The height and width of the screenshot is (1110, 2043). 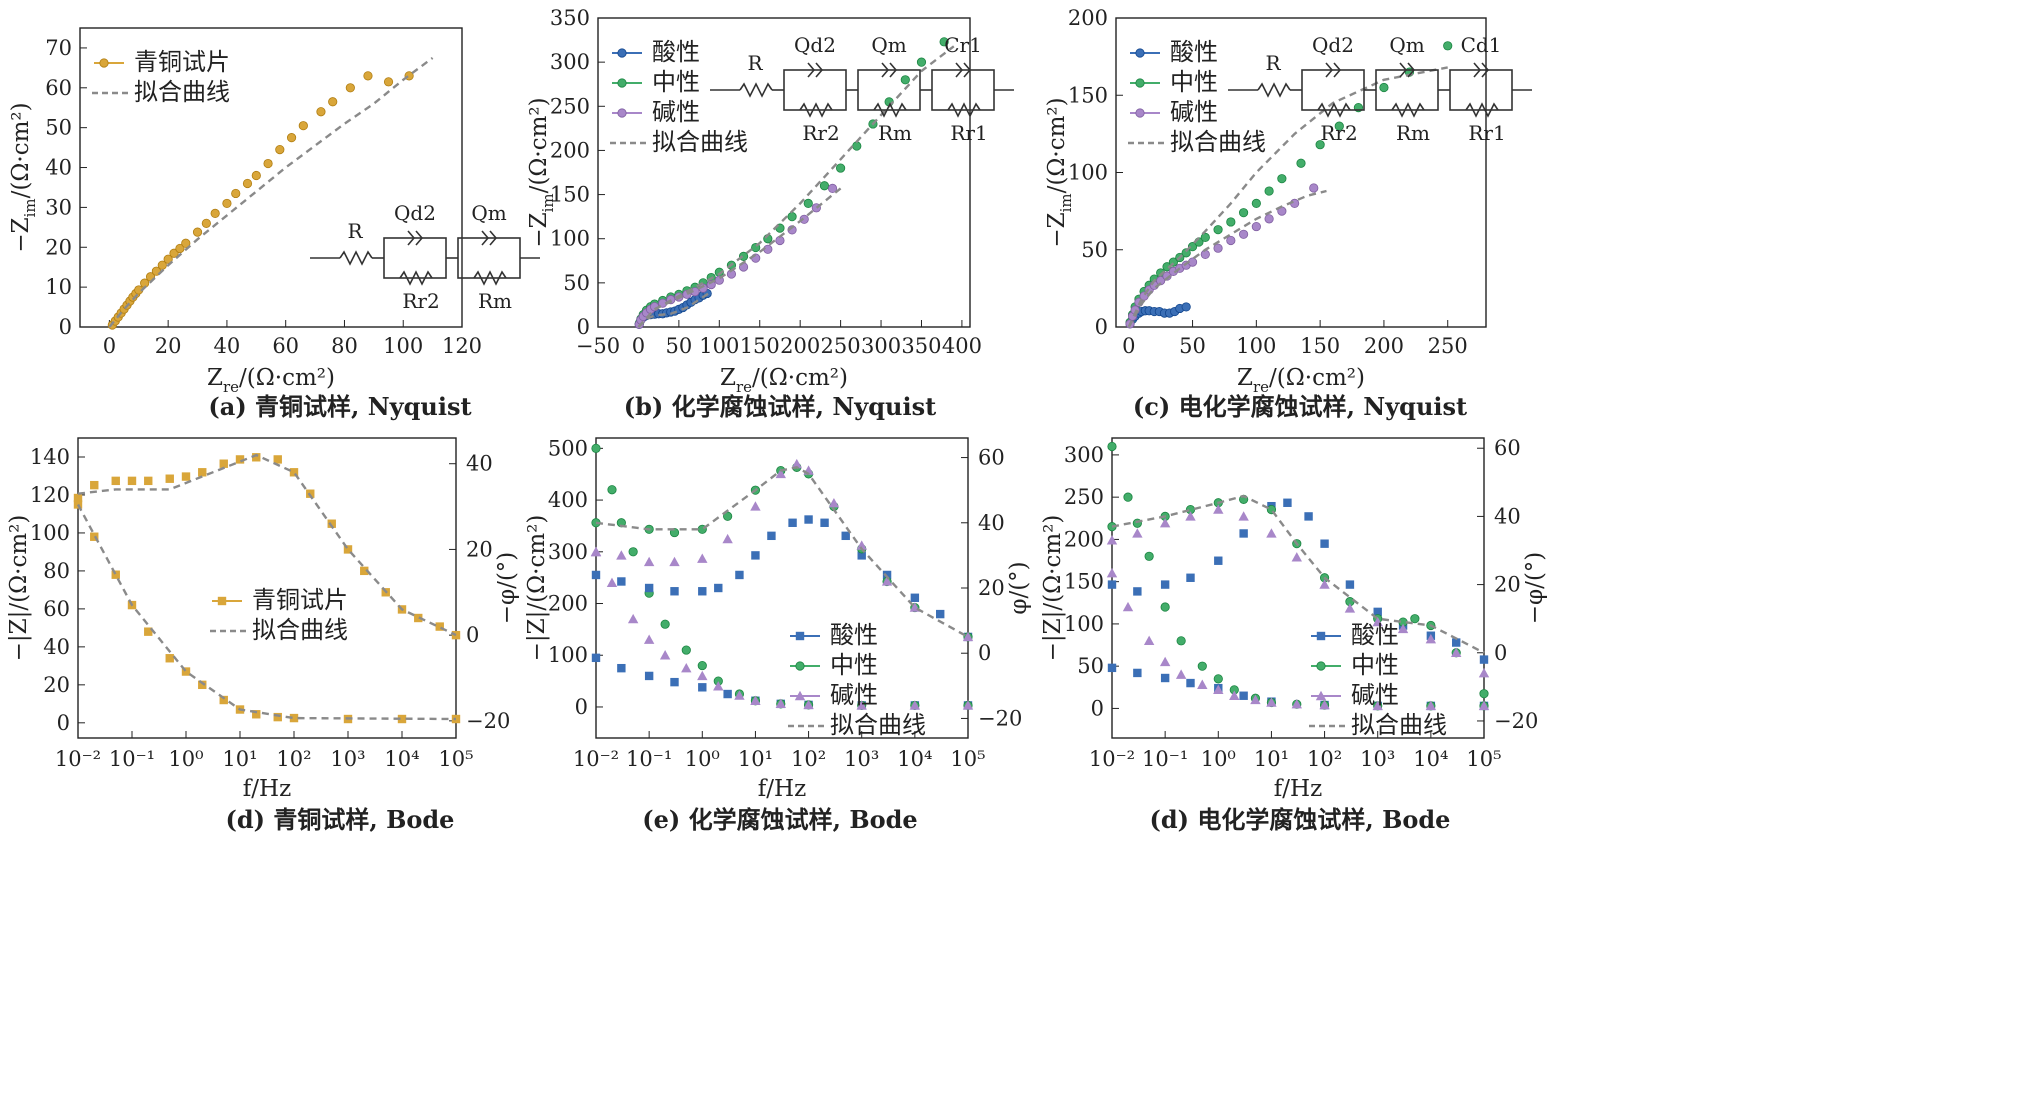 What do you see at coordinates (293, 759) in the screenshot?
I see `x-tick-label: 10²` at bounding box center [293, 759].